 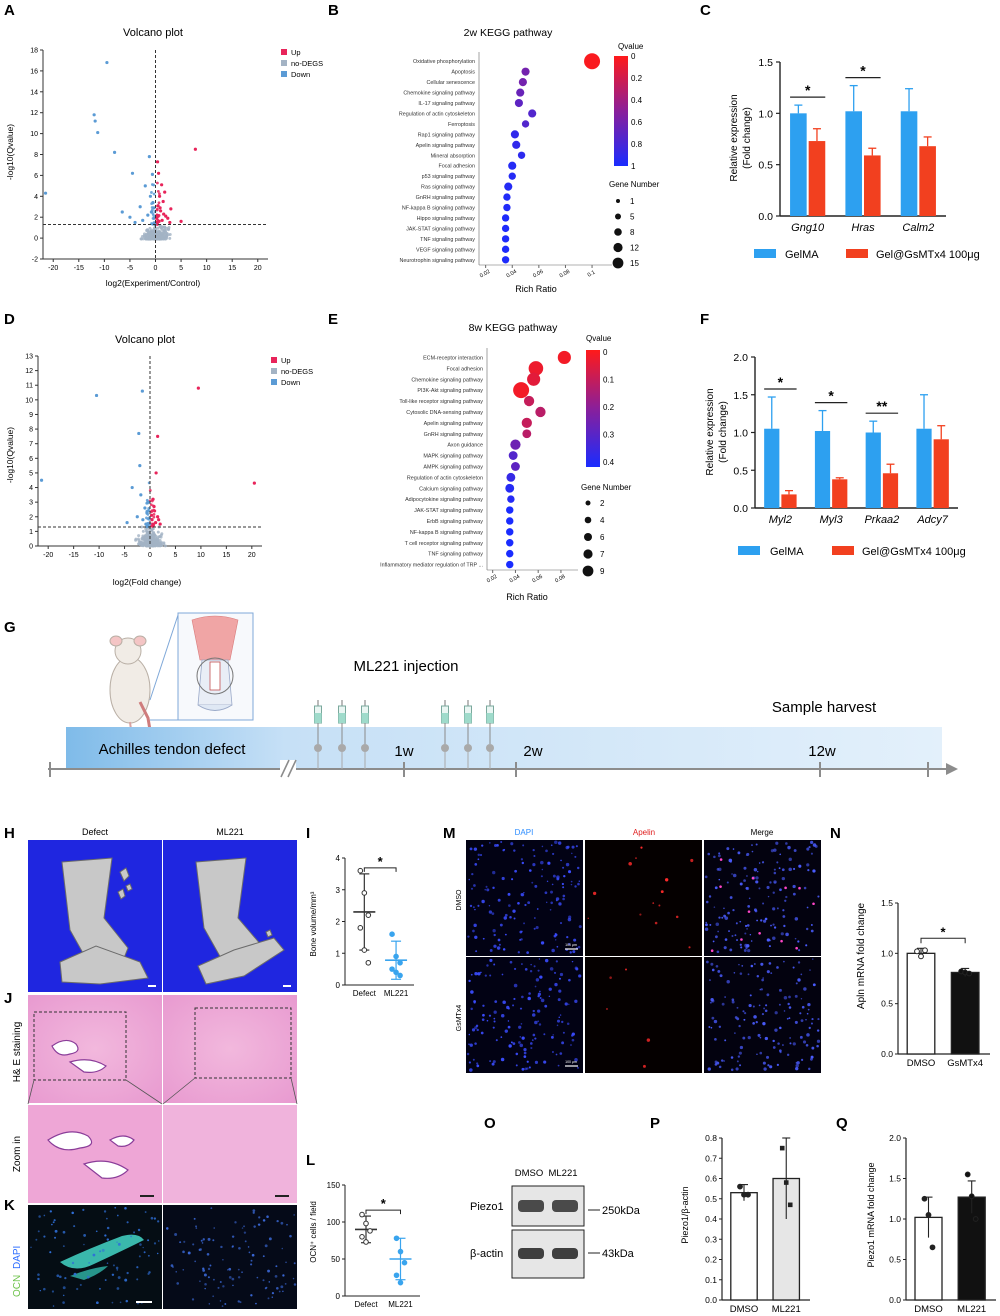 I want to click on y-tick-label: 0.5, so click(x=740, y=471).